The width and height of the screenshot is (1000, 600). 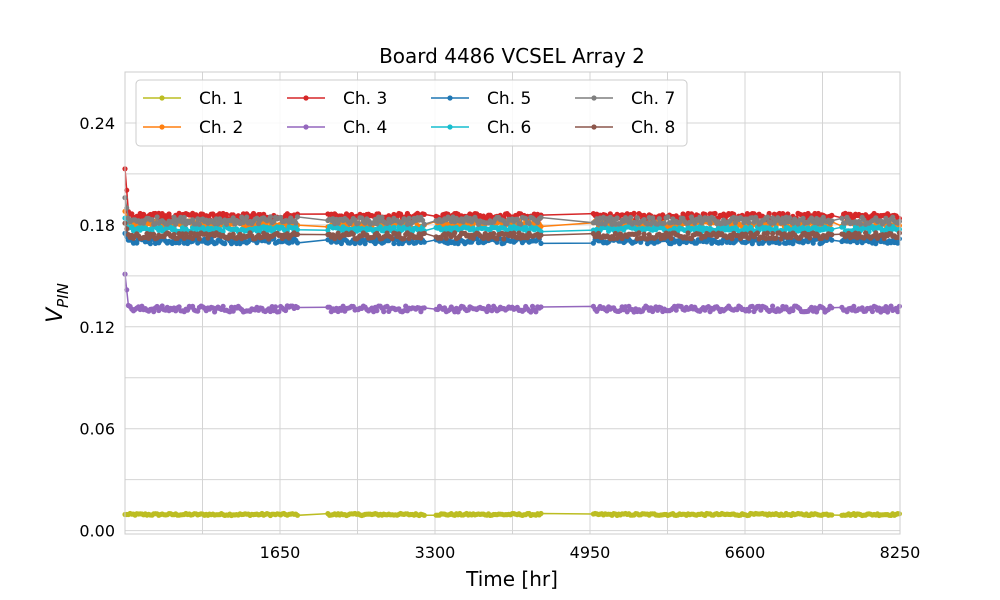 What do you see at coordinates (337, 99) in the screenshot?
I see `legend-item: Ch. 3` at bounding box center [337, 99].